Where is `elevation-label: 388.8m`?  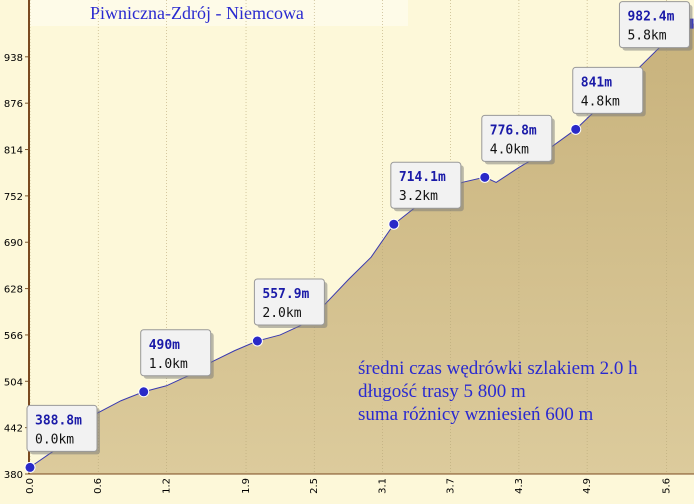 elevation-label: 388.8m is located at coordinates (58, 420).